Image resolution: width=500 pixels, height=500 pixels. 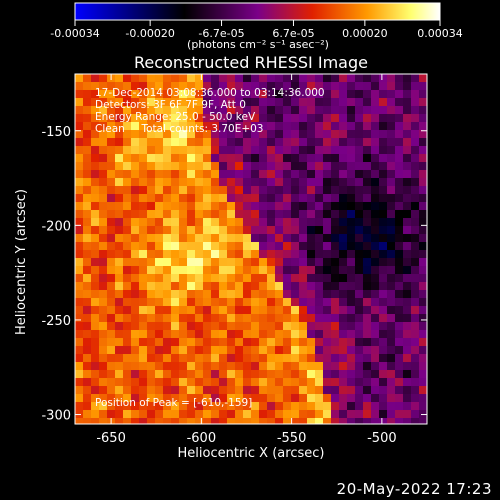 I want to click on y-axis-label: Heliocentric Y (arcsec), so click(x=21, y=262).